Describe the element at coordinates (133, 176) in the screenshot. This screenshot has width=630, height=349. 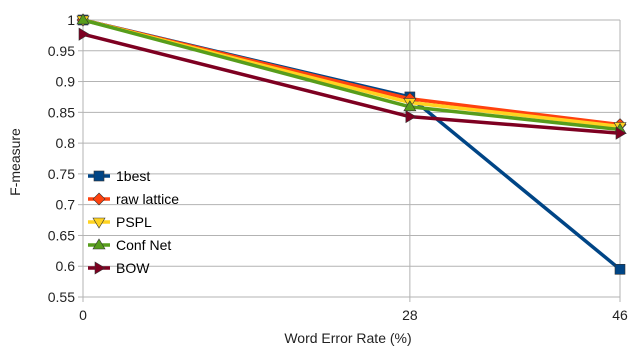
I see `legend-label: 1best` at that location.